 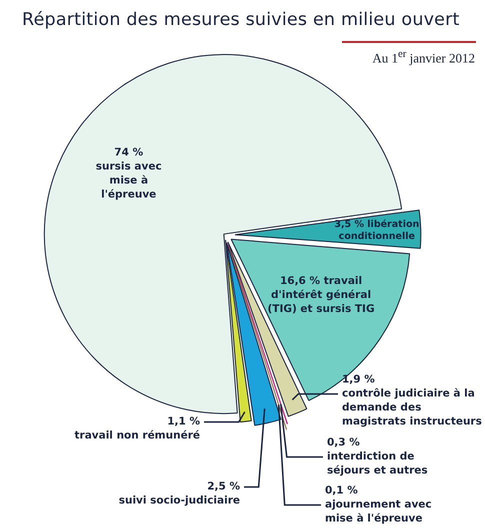 What do you see at coordinates (129, 152) in the screenshot?
I see `data-label: 74 %` at bounding box center [129, 152].